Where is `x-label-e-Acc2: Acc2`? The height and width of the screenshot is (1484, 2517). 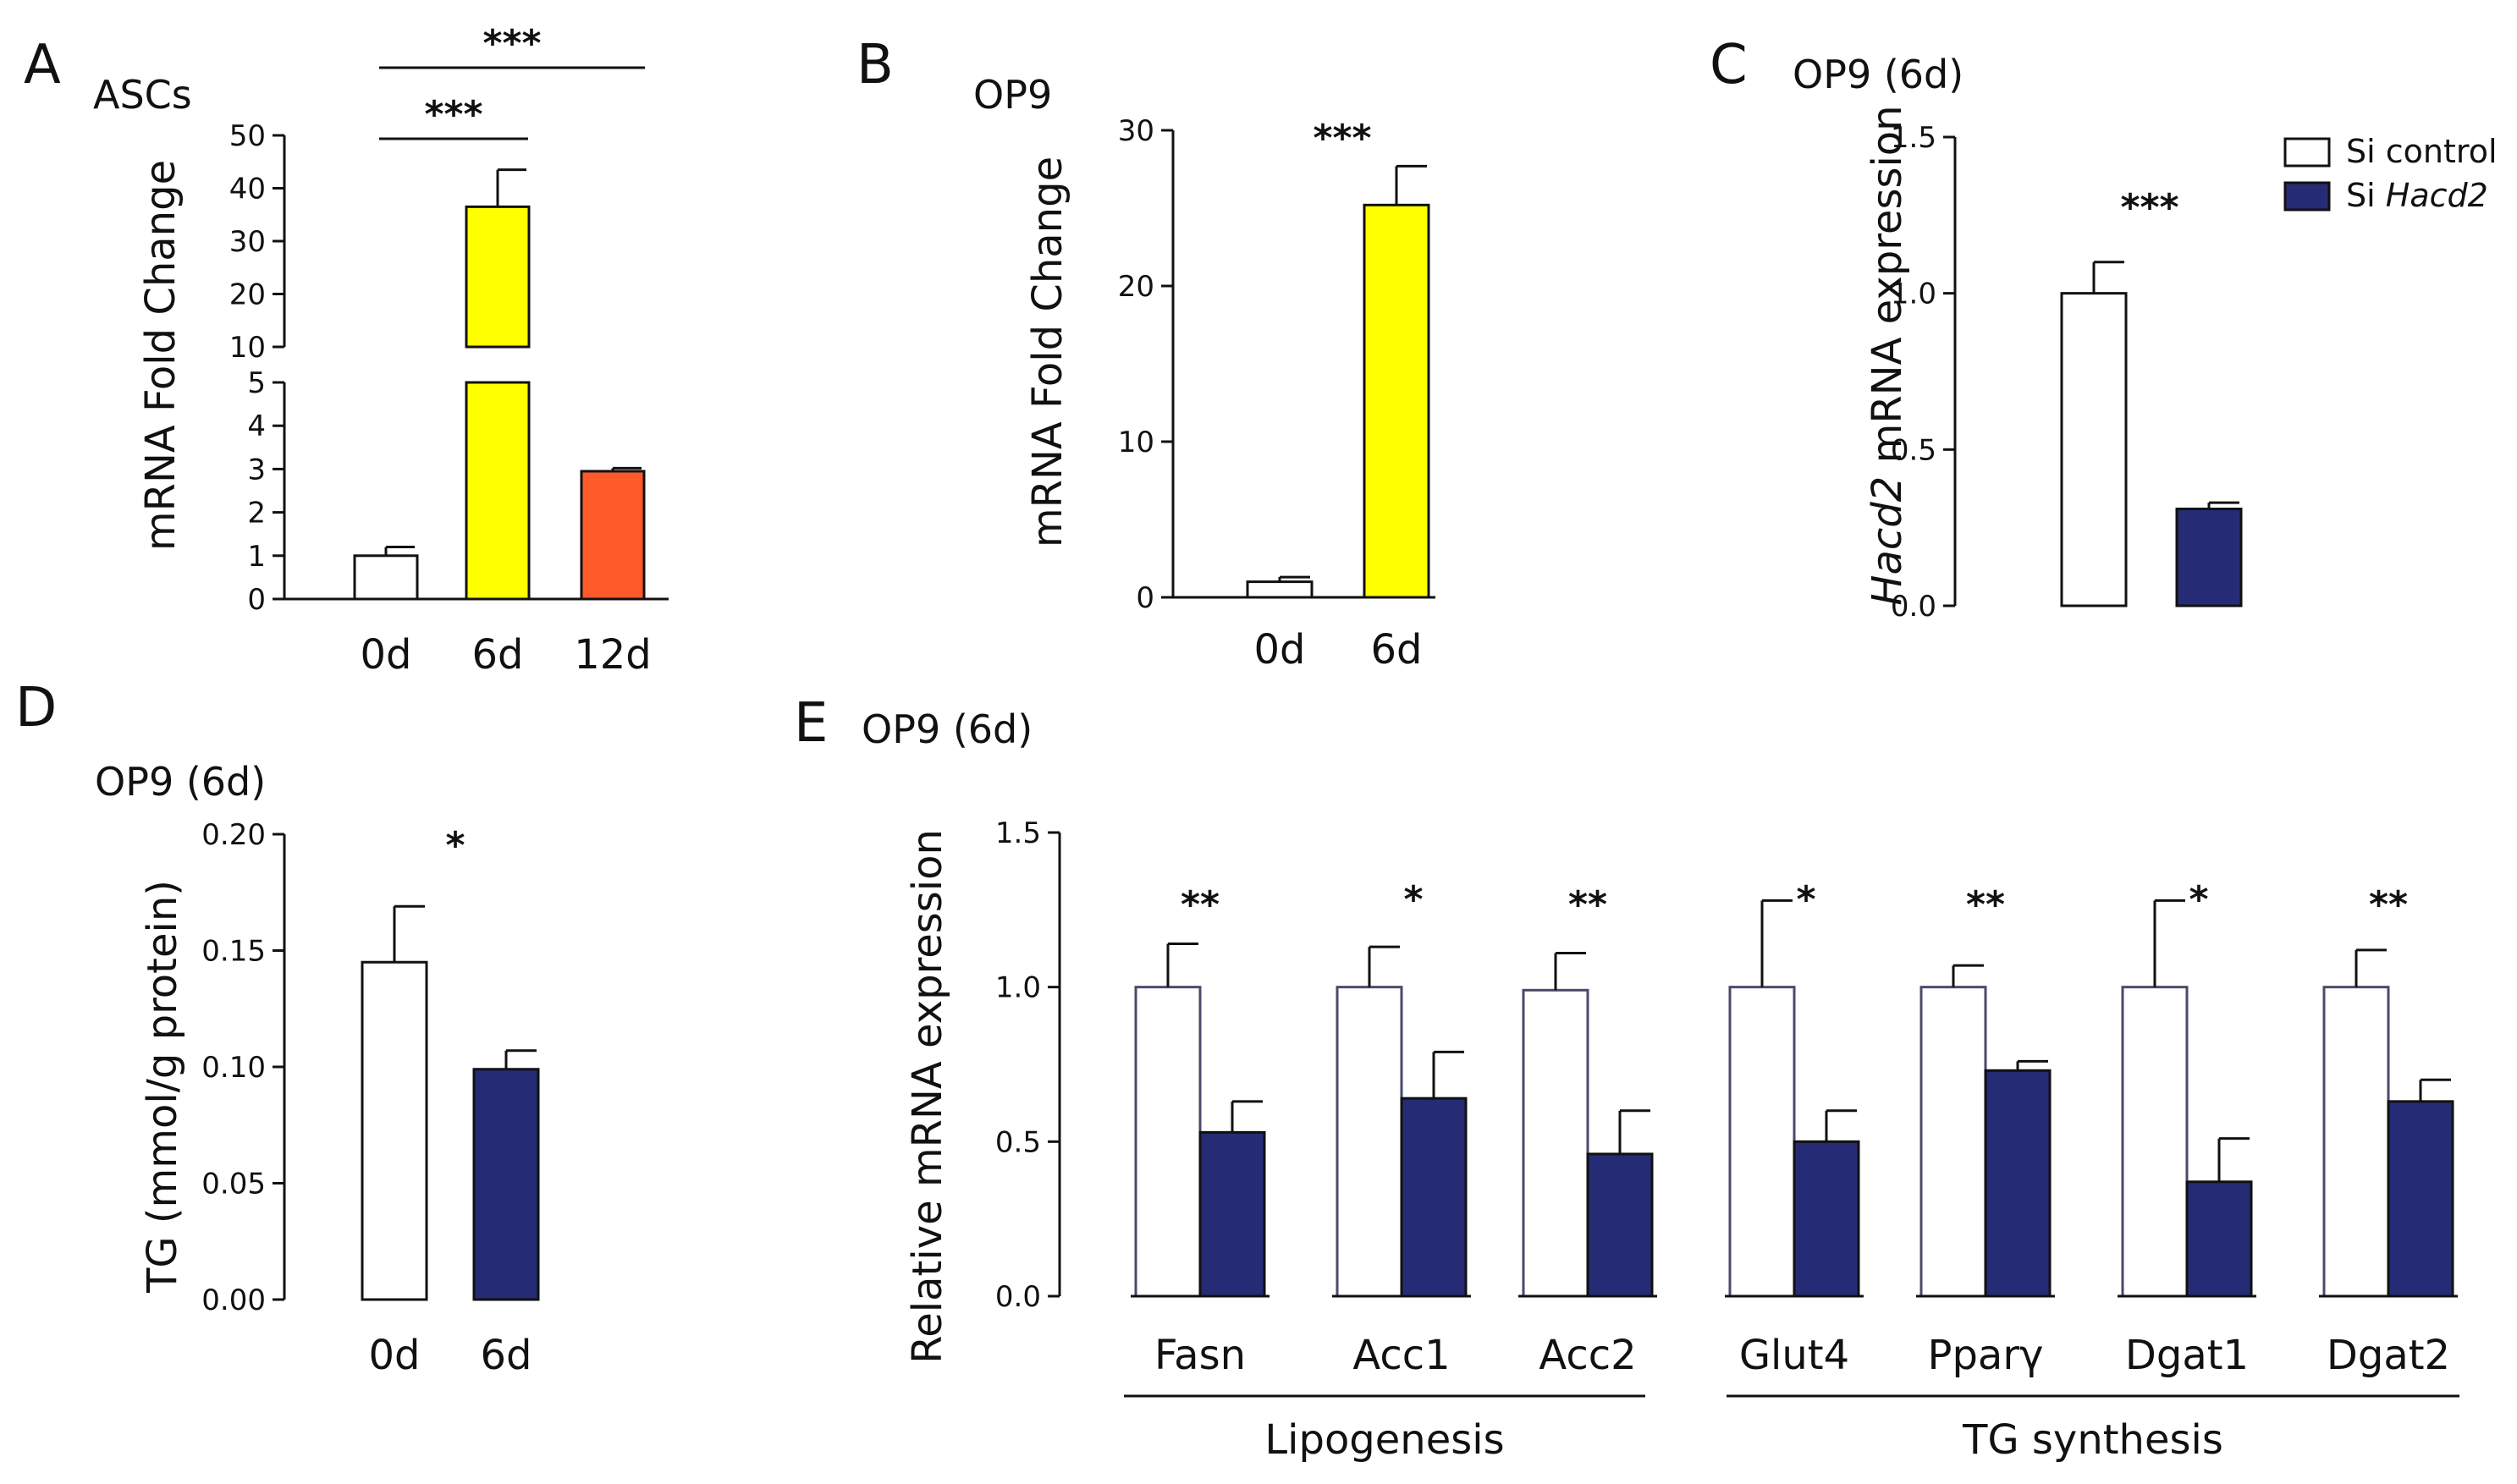 x-label-e-Acc2: Acc2 is located at coordinates (1587, 1355).